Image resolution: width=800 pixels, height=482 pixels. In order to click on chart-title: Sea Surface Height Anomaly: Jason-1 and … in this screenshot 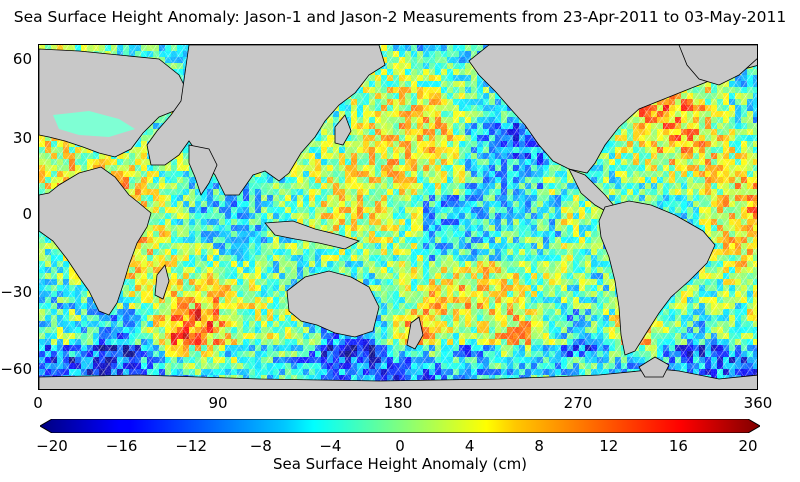, I will do `click(400, 17)`.